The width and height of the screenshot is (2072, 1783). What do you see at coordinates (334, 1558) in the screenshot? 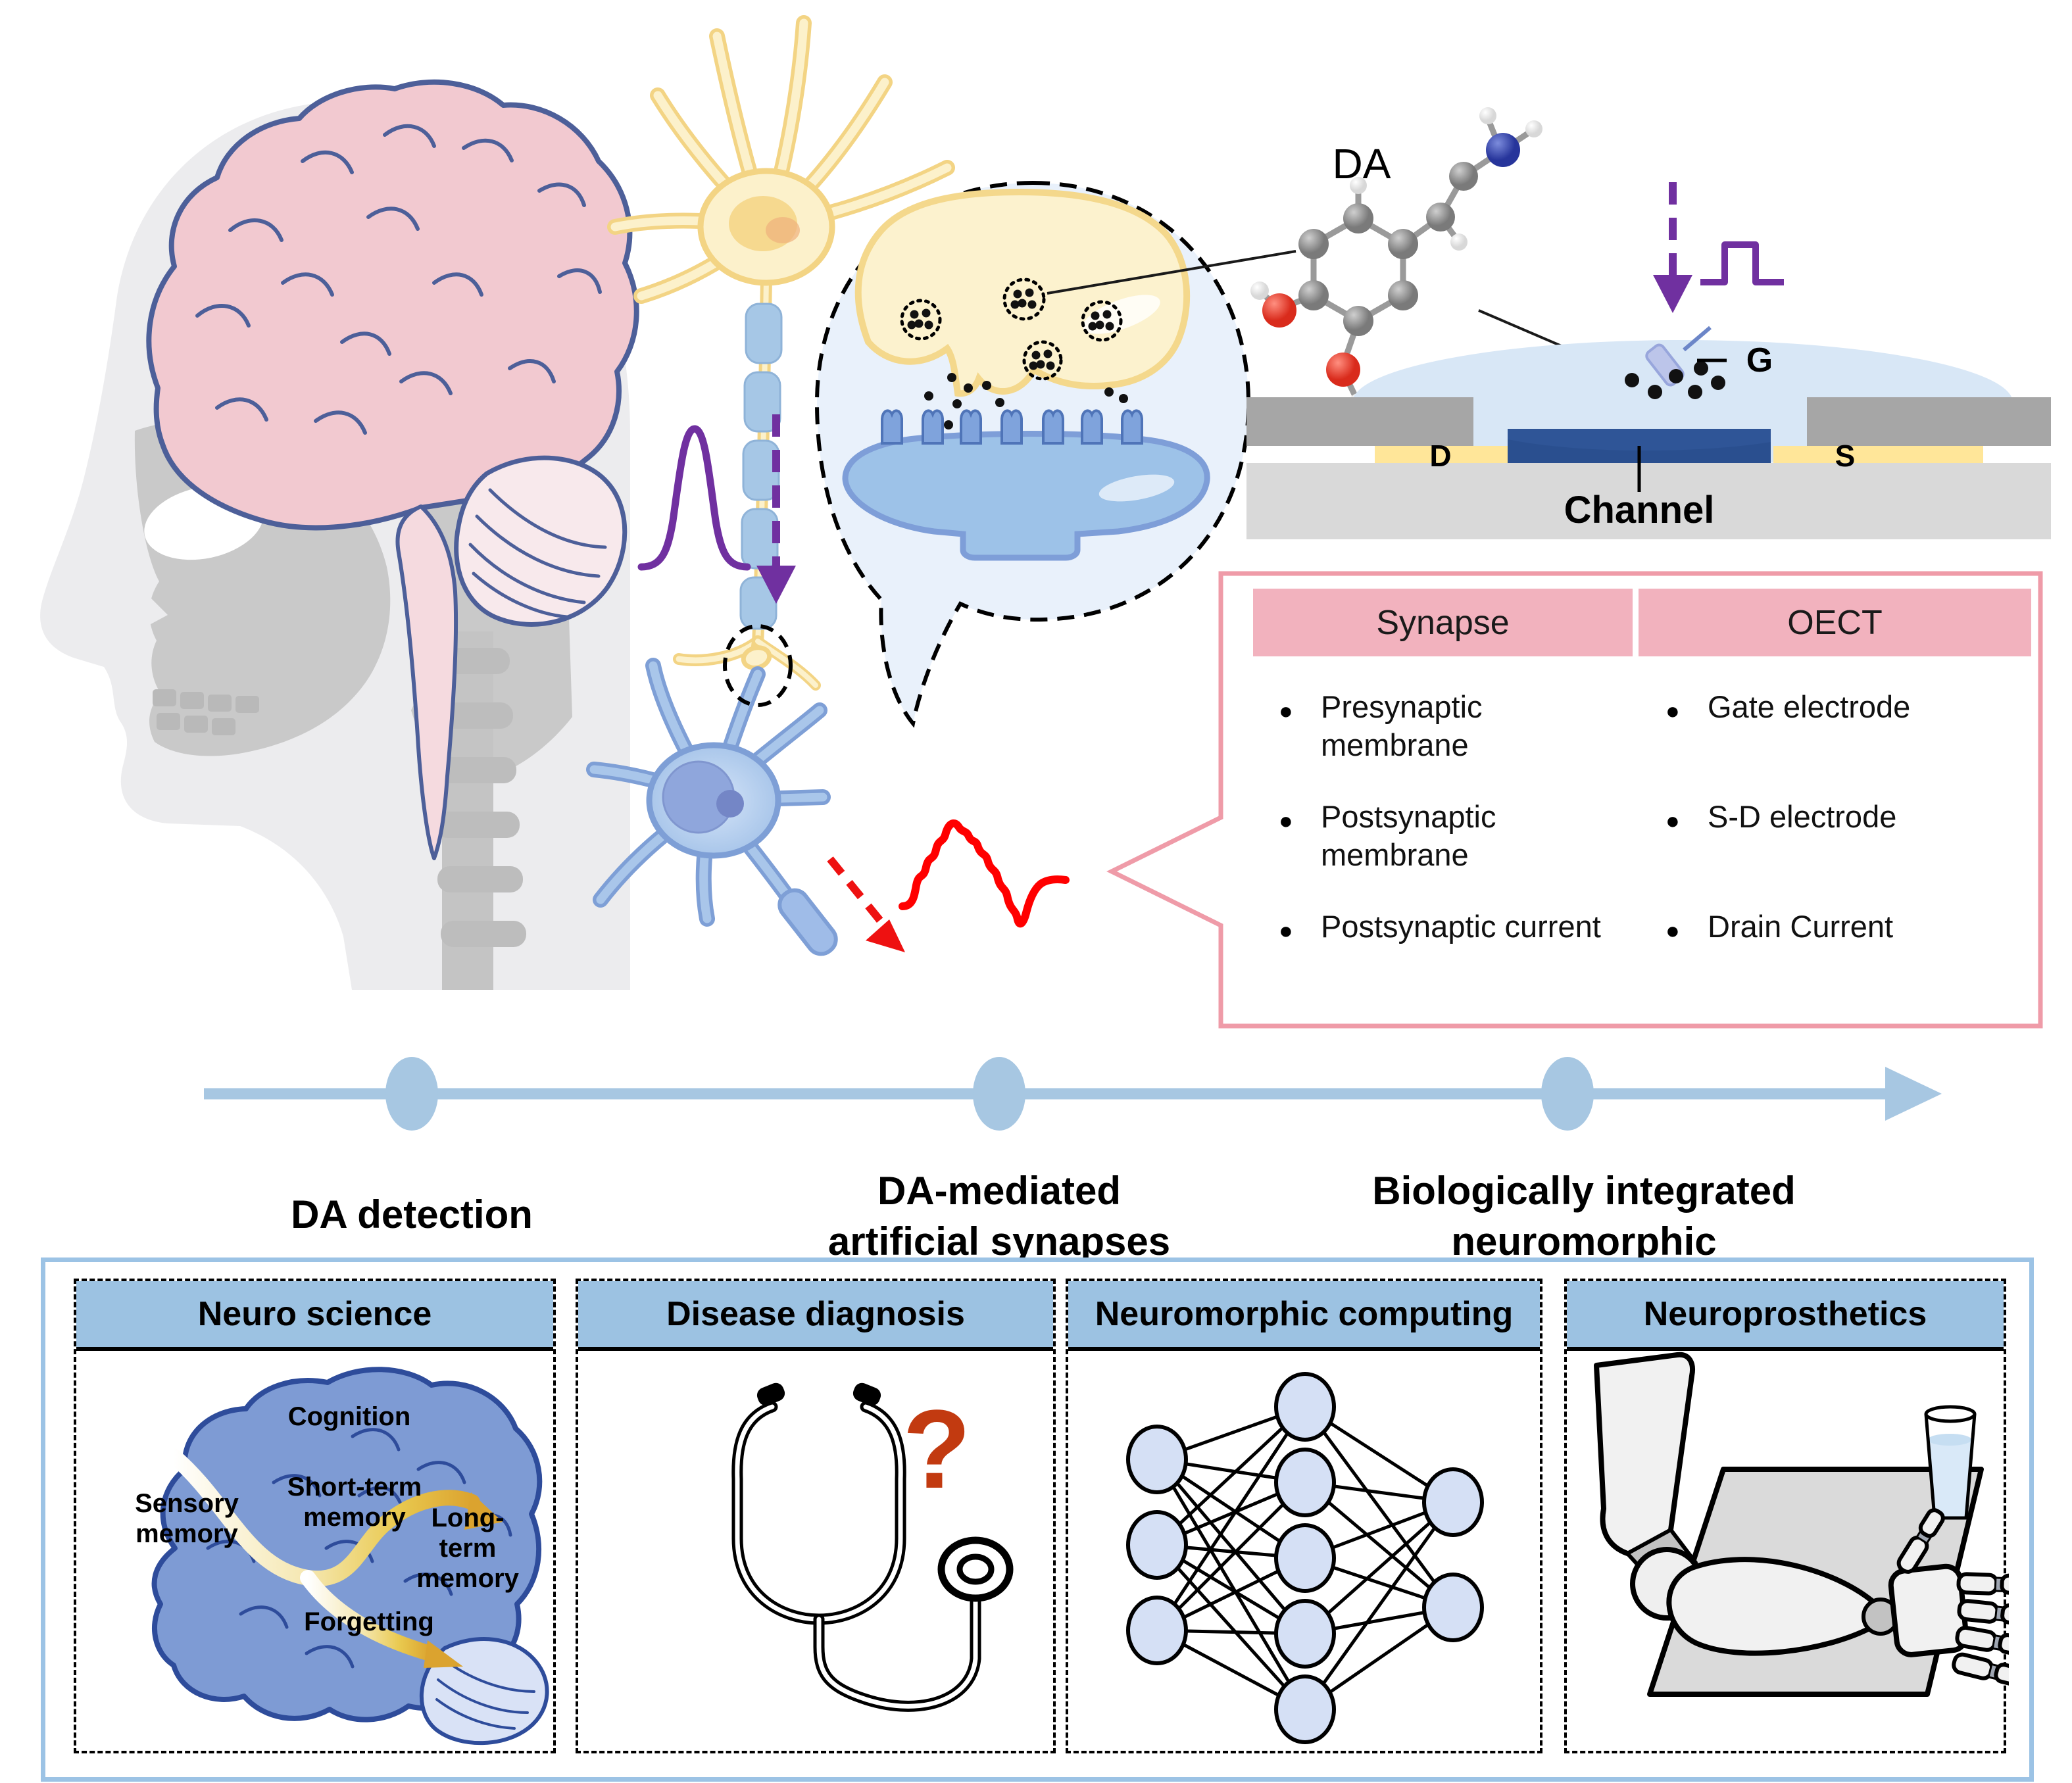
I see `memory-flow-arrow` at bounding box center [334, 1558].